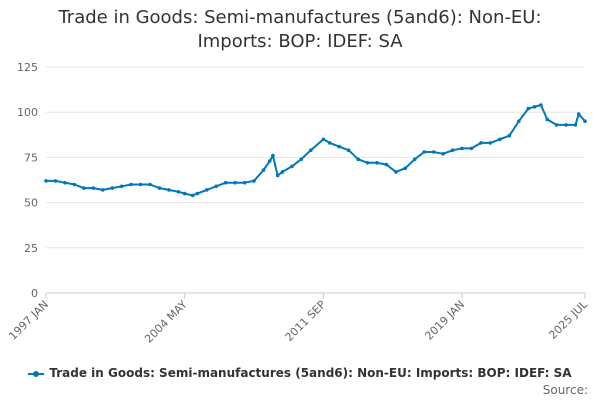 Image resolution: width=600 pixels, height=400 pixels. Describe the element at coordinates (28, 320) in the screenshot. I see `x-tick-label: 1997 JAN` at that location.